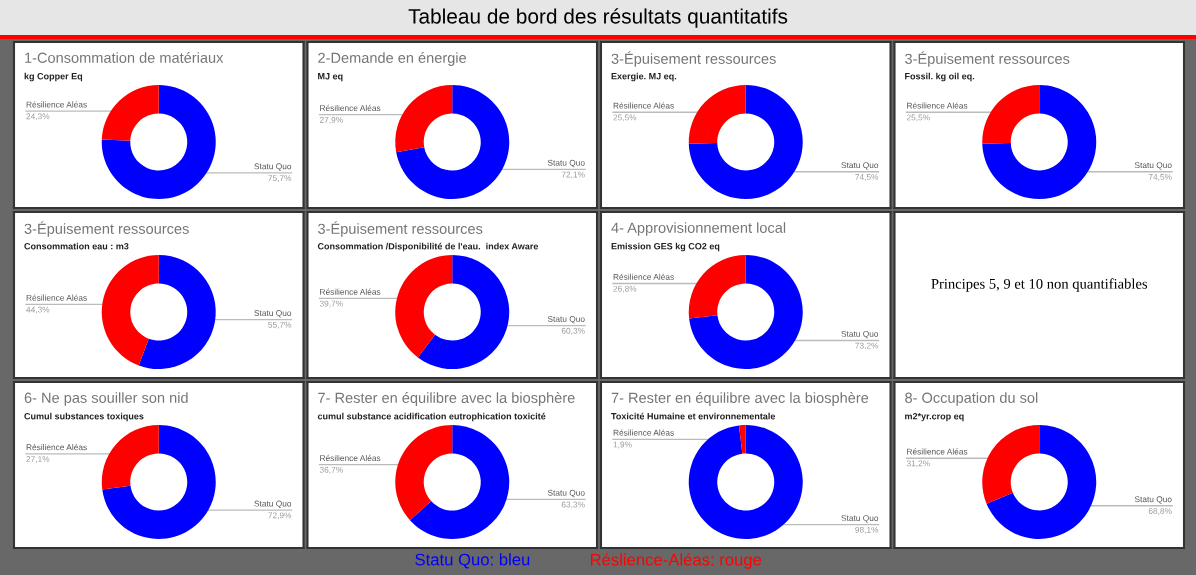  I want to click on chart-title: 2-Demande en énergie, so click(392, 59).